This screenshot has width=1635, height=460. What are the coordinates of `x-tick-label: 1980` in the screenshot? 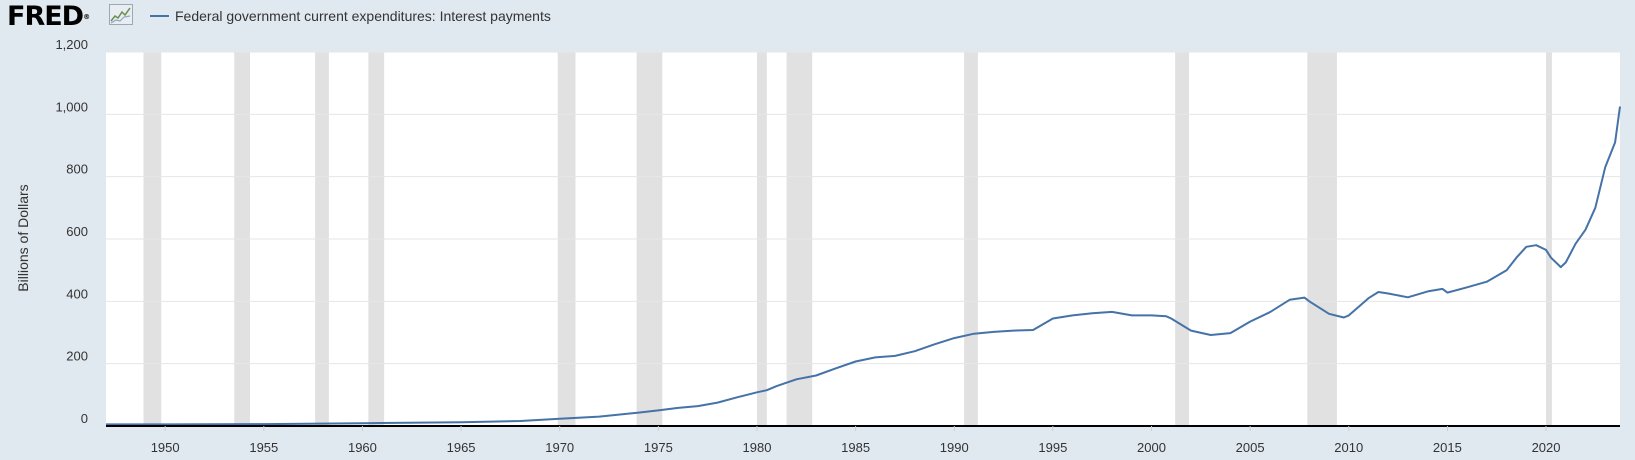 It's located at (757, 447).